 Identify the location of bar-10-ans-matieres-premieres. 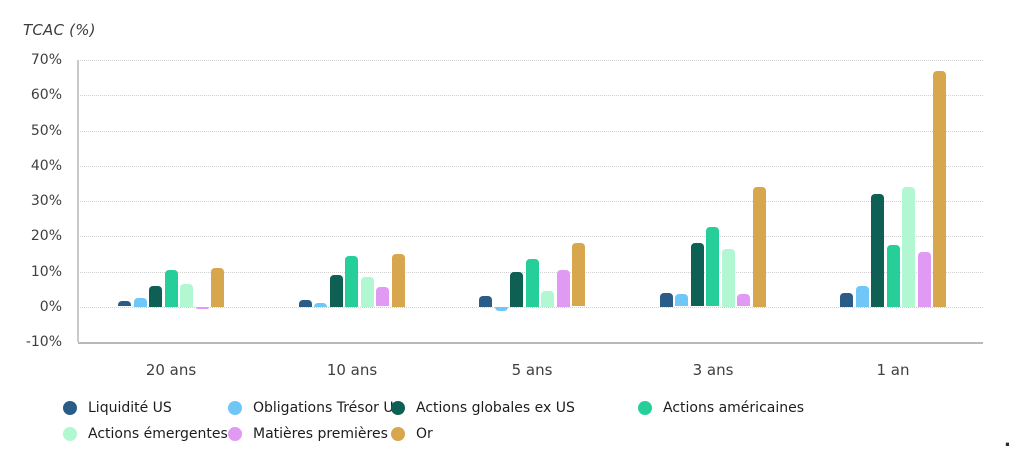
(382, 296).